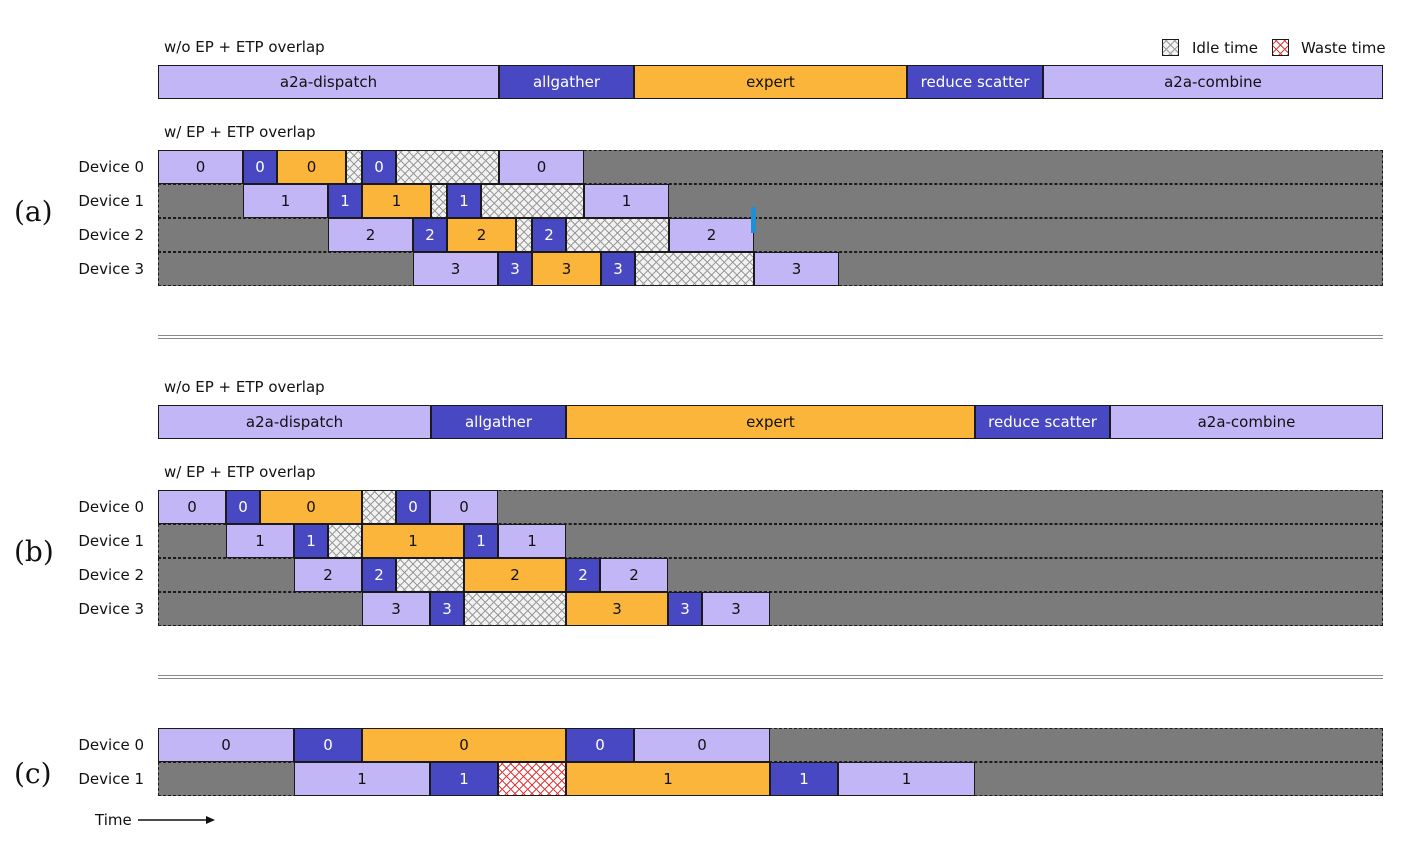 This screenshot has width=1428, height=841. What do you see at coordinates (210, 820) in the screenshot?
I see `time-arrow-head` at bounding box center [210, 820].